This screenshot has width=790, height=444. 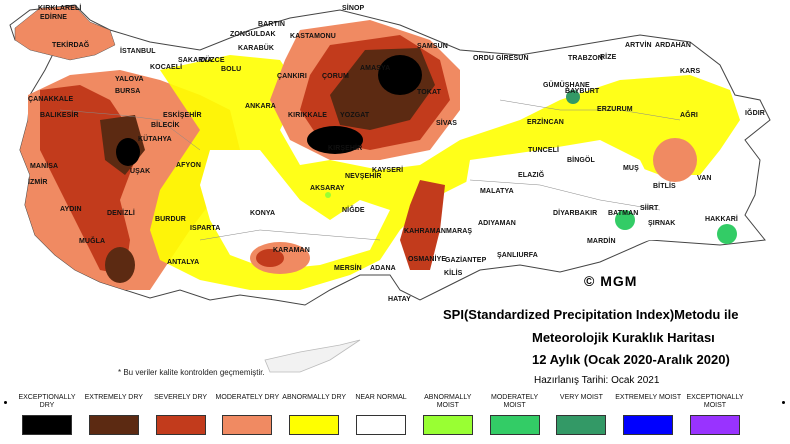 What do you see at coordinates (597, 380) in the screenshot?
I see `prepared-date: Hazırlanış Tarihi: Ocak 2021` at bounding box center [597, 380].